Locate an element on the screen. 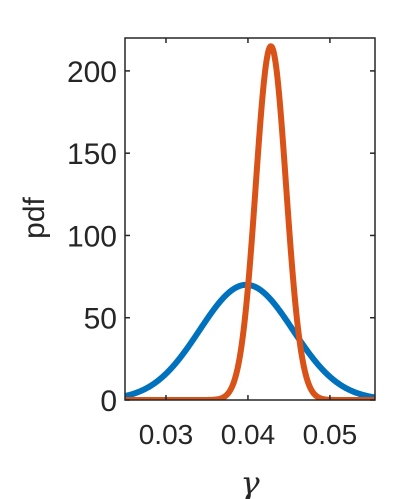 This screenshot has height=499, width=415. x-axis-label: γ is located at coordinates (250, 481).